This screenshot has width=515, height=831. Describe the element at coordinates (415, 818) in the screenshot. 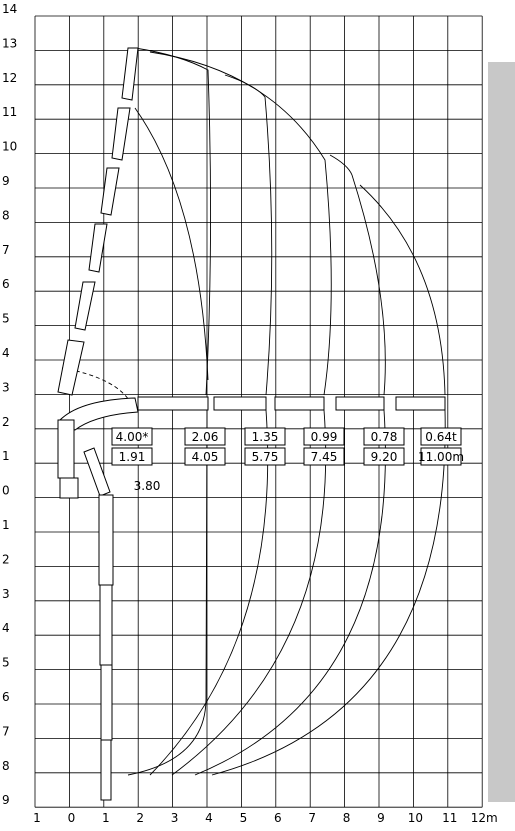

I see `x-axis-label: 10` at that location.